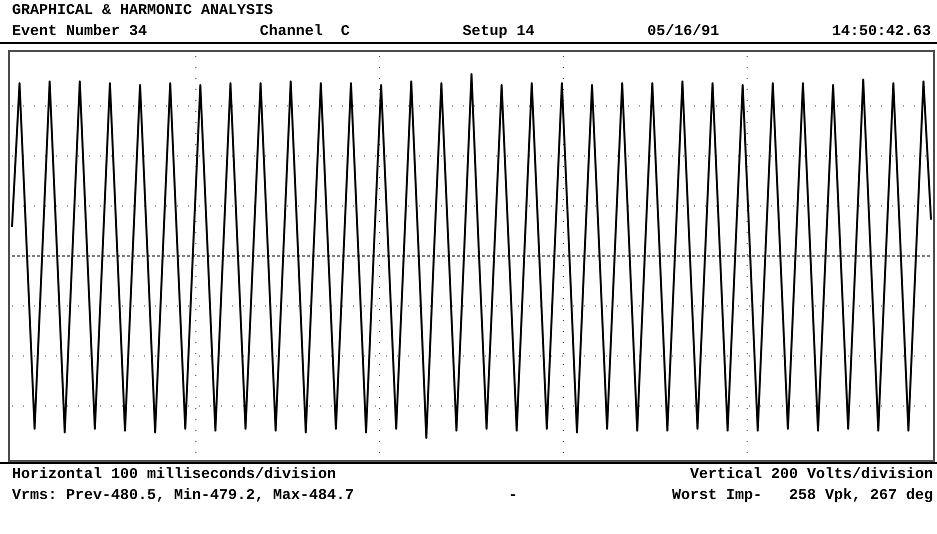 This screenshot has height=534, width=937. I want to click on x-axis-title: Horizontal 100 milliseconds/division, so click(174, 474).